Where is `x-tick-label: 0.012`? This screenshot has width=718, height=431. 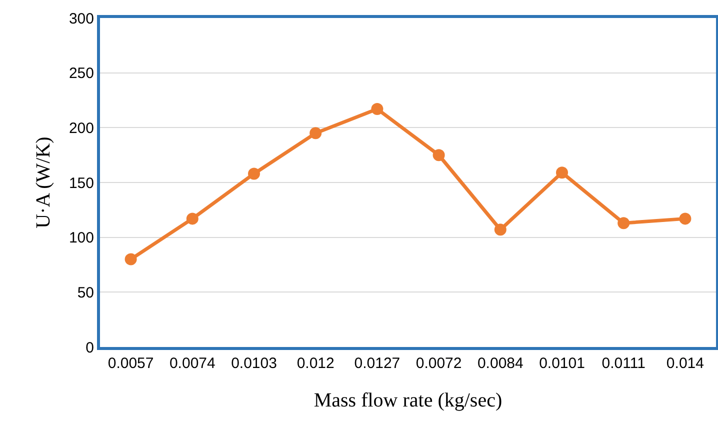
x-tick-label: 0.012 is located at coordinates (315, 363).